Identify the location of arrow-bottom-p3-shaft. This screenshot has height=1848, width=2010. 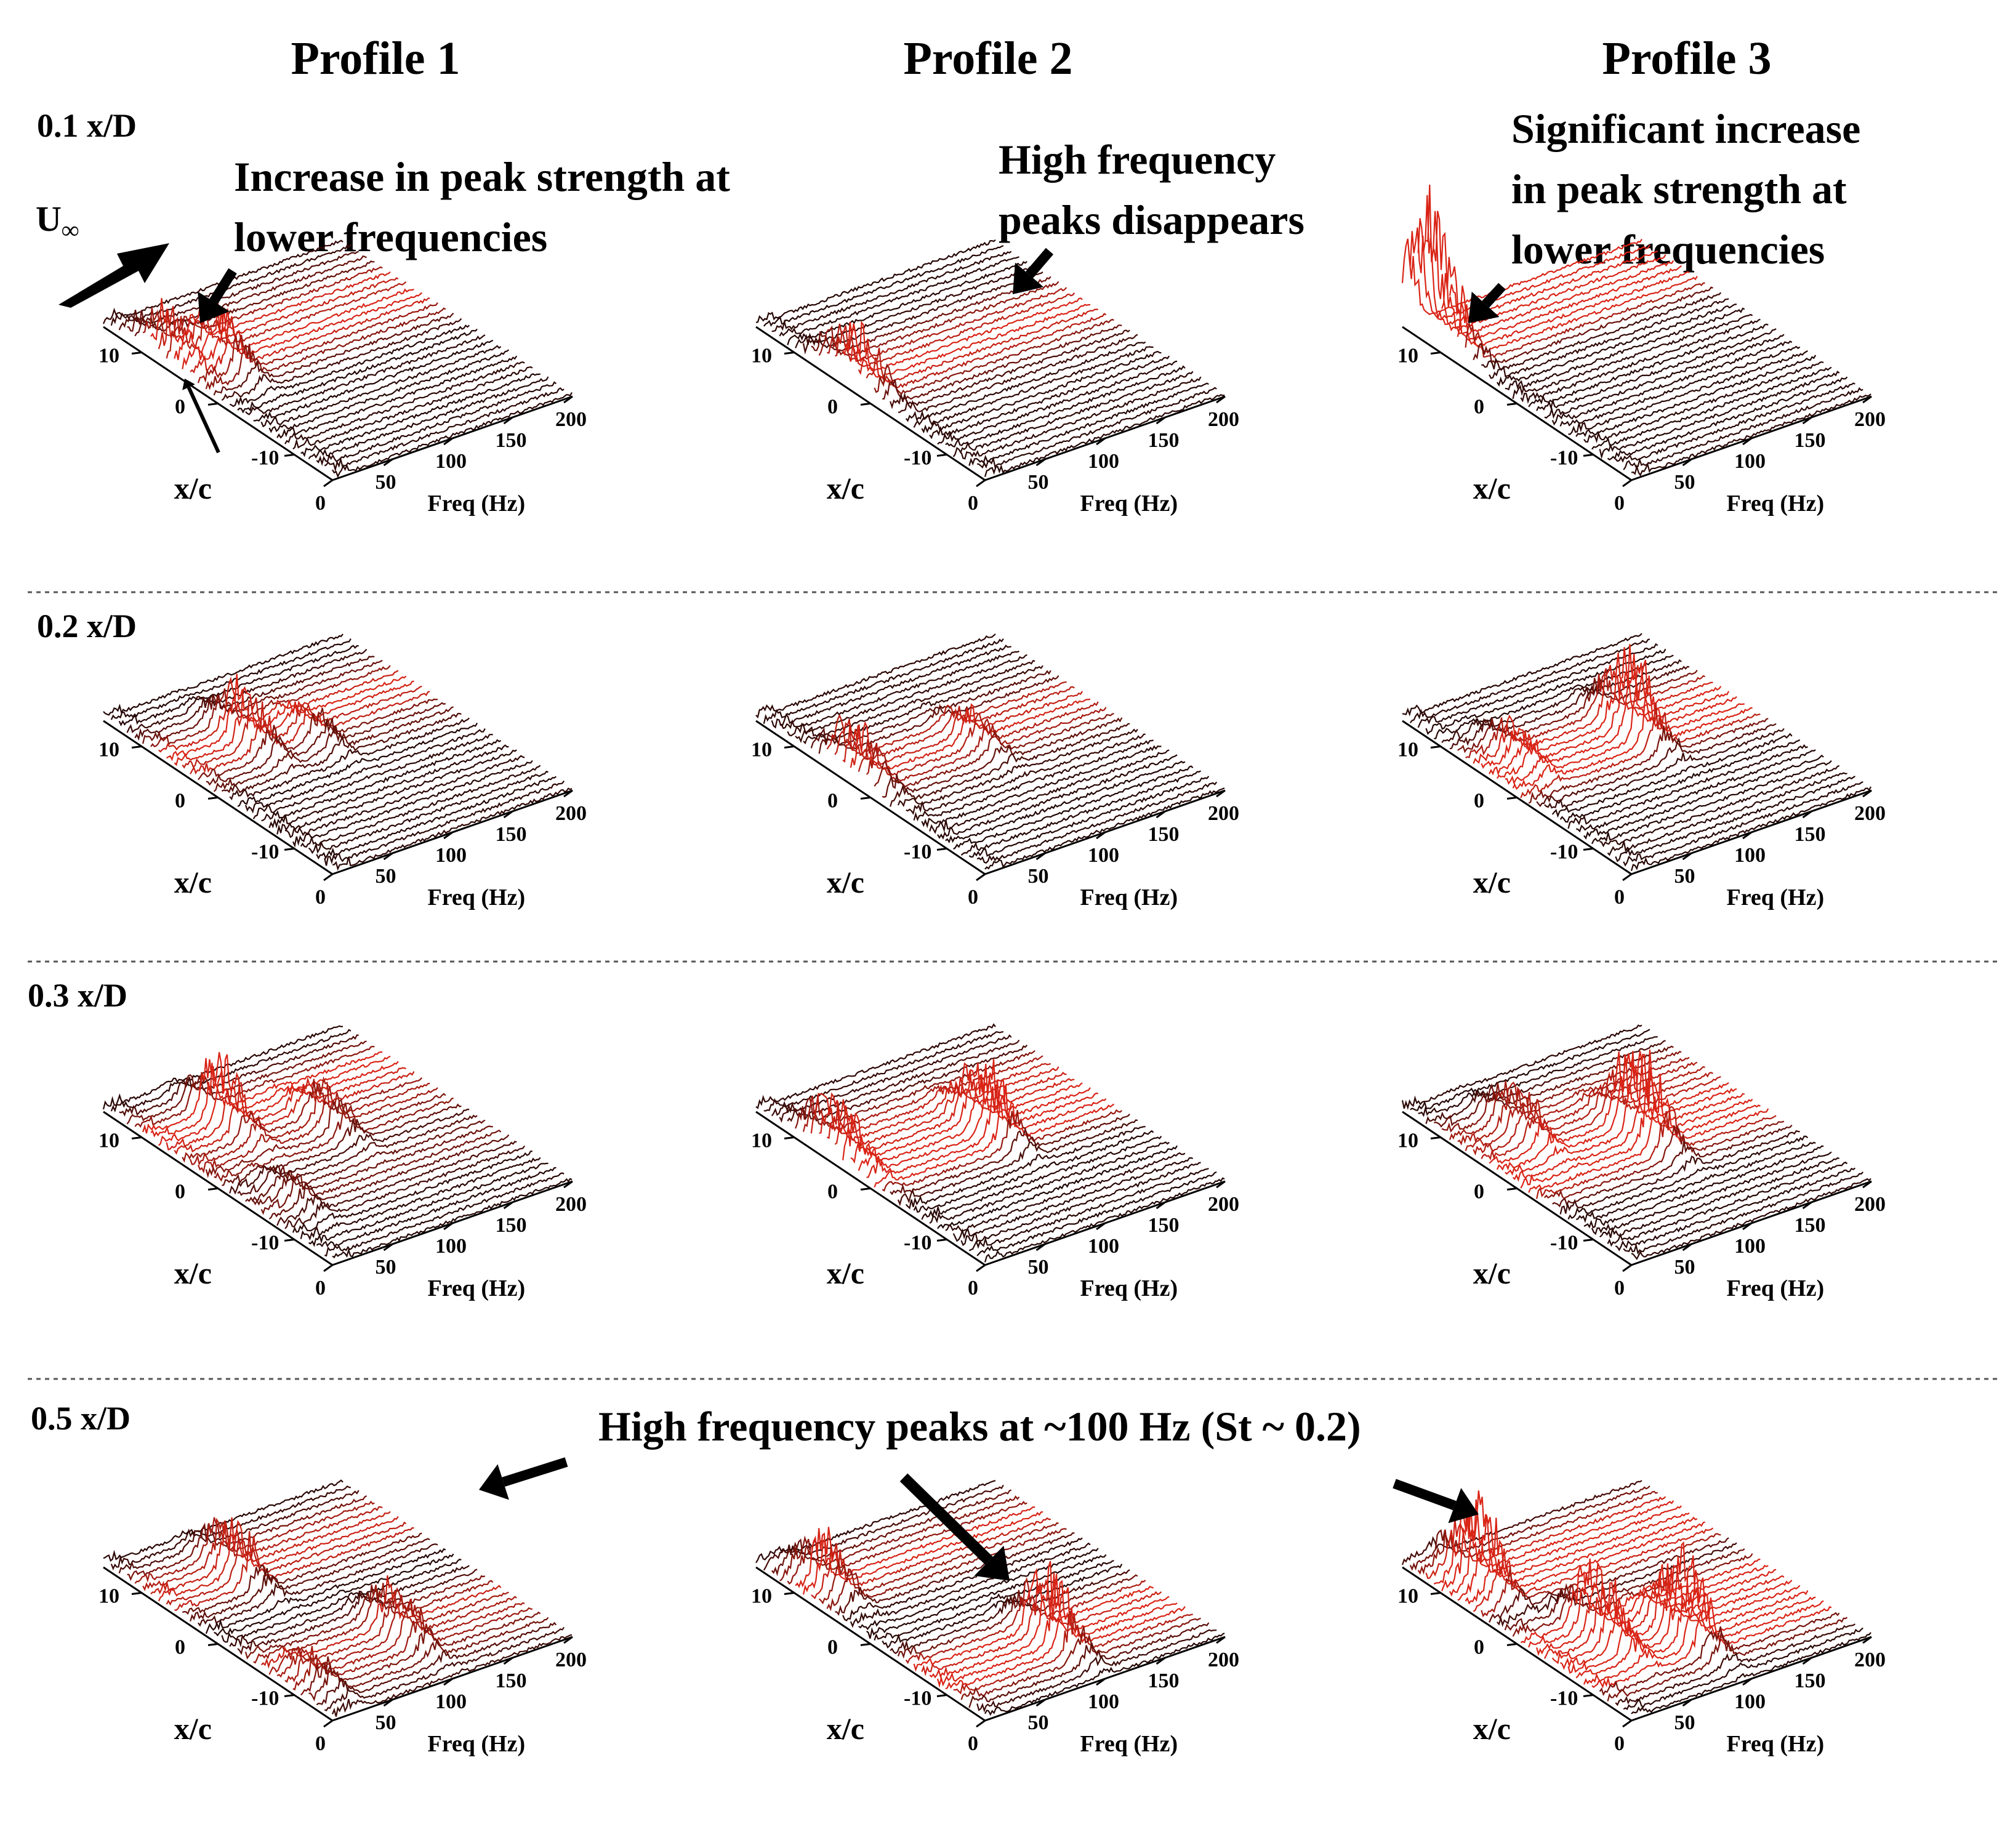
(1425, 1495).